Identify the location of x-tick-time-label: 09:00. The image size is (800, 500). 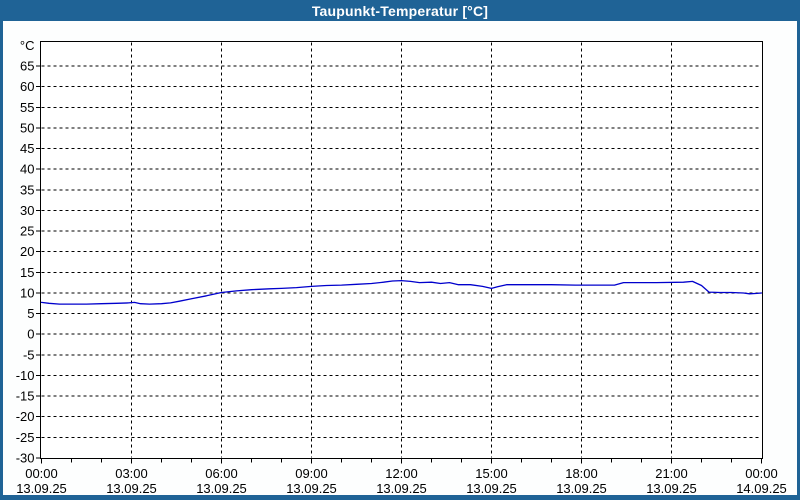
(311, 473).